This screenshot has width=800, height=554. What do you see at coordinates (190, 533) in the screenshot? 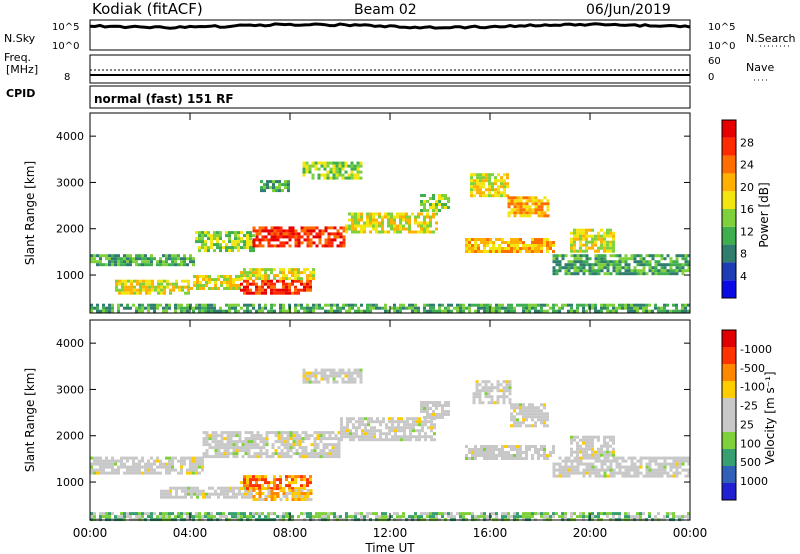
I see `x-tick-label: 04:00` at bounding box center [190, 533].